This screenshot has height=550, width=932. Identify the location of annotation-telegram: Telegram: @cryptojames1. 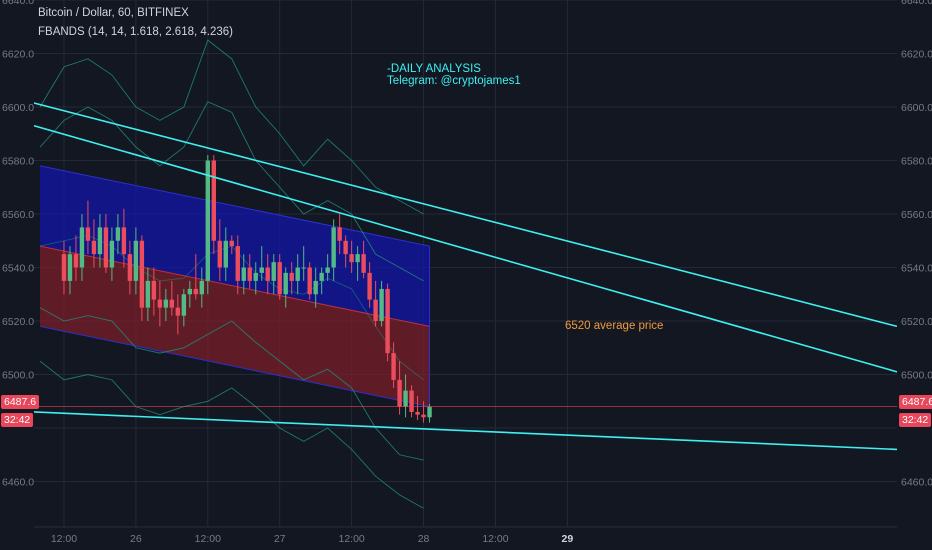
(454, 81).